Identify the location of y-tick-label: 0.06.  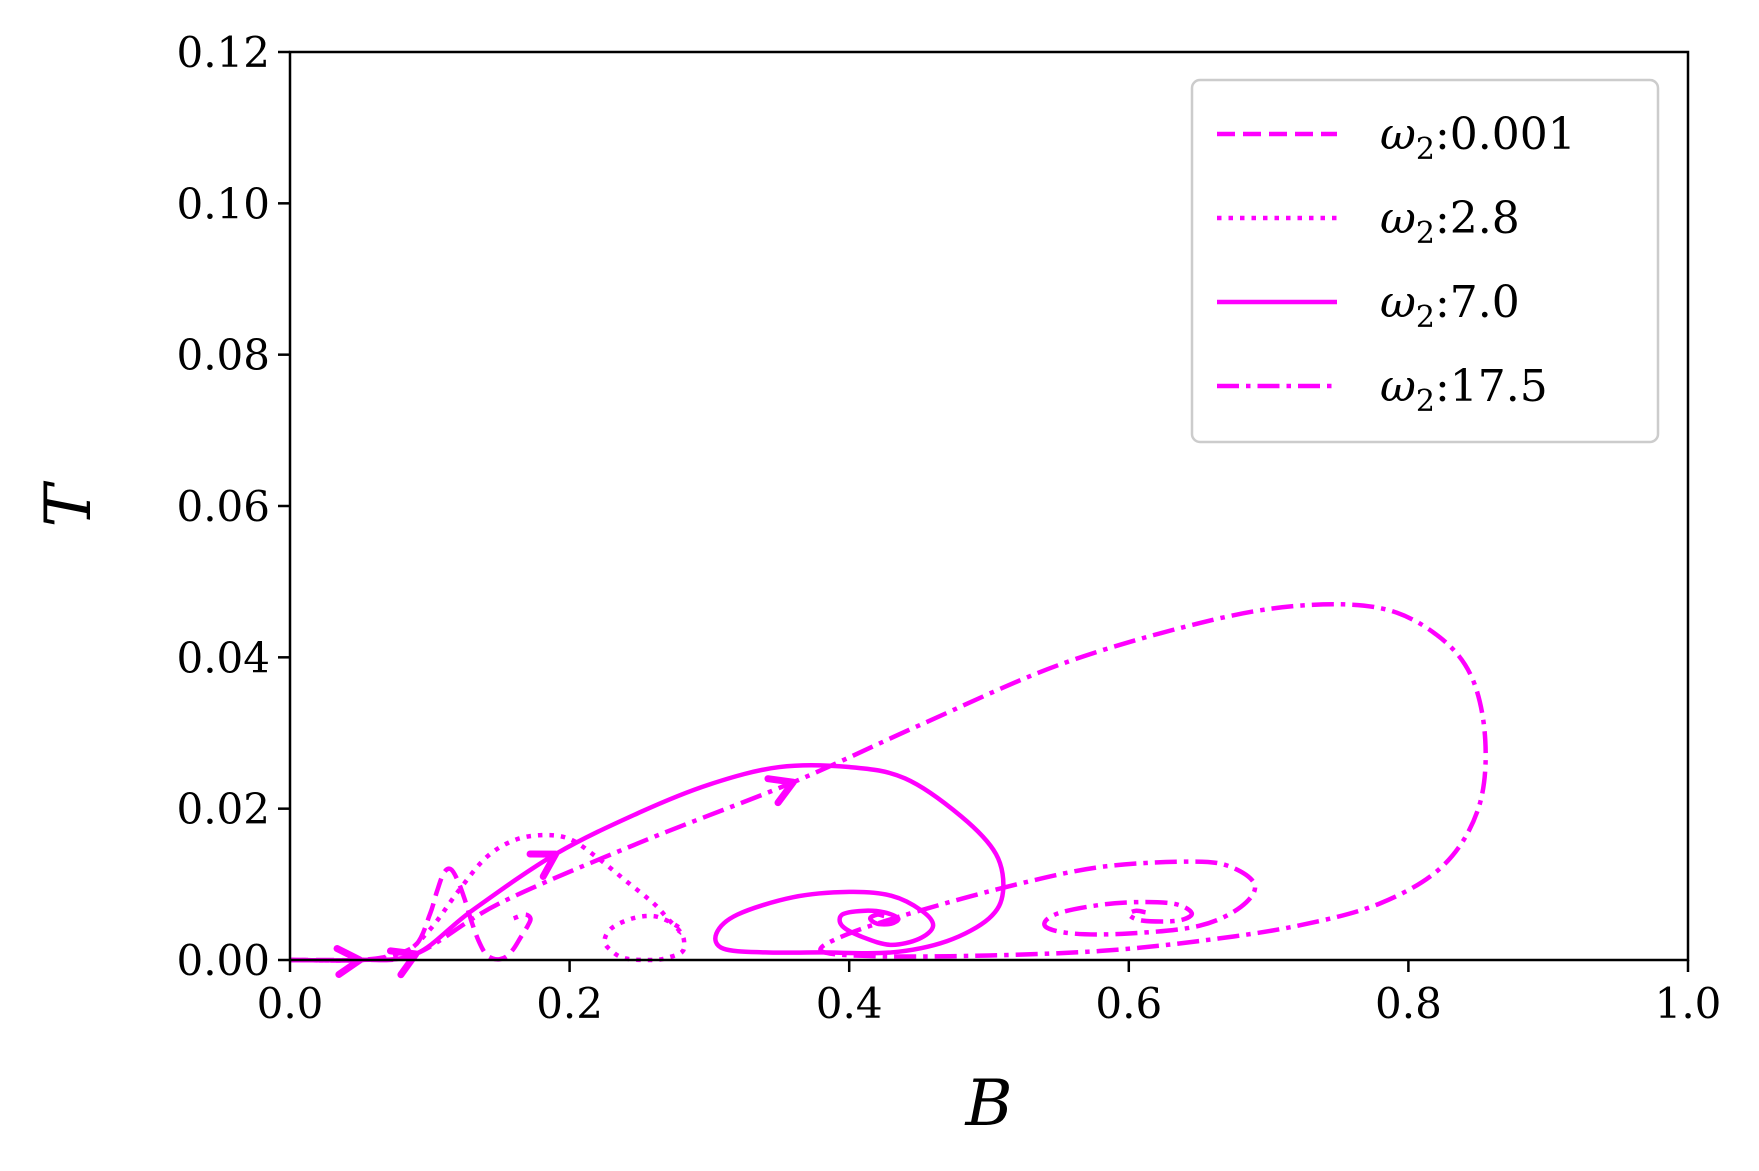
(223, 506).